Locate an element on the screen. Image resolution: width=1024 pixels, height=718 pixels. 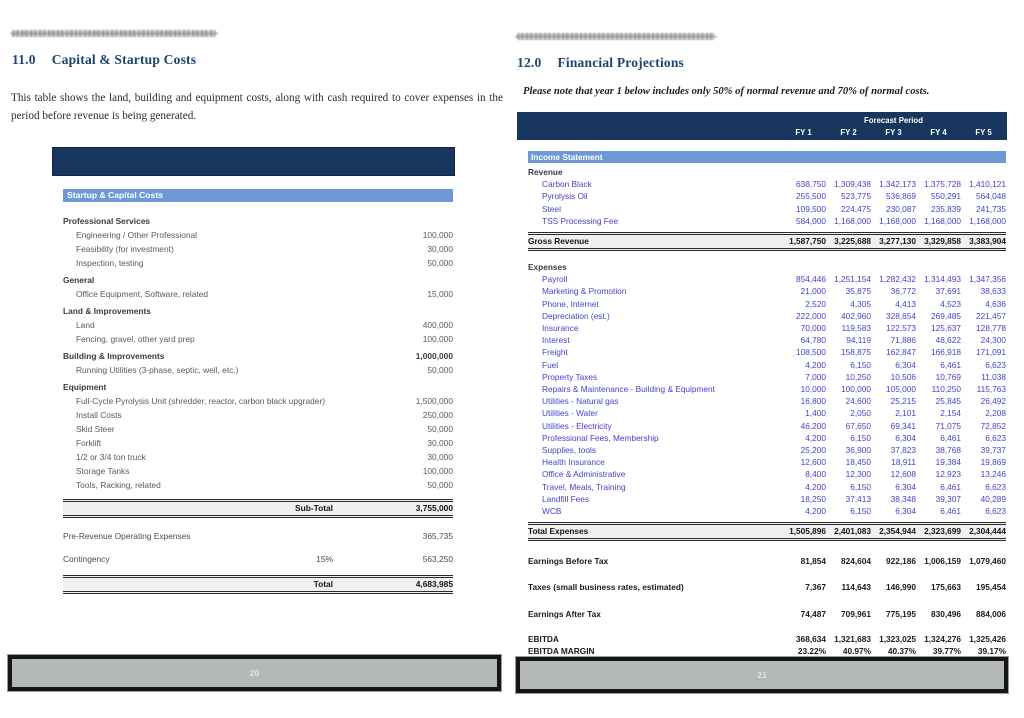
row-value: 21,000 is located at coordinates (813, 291).